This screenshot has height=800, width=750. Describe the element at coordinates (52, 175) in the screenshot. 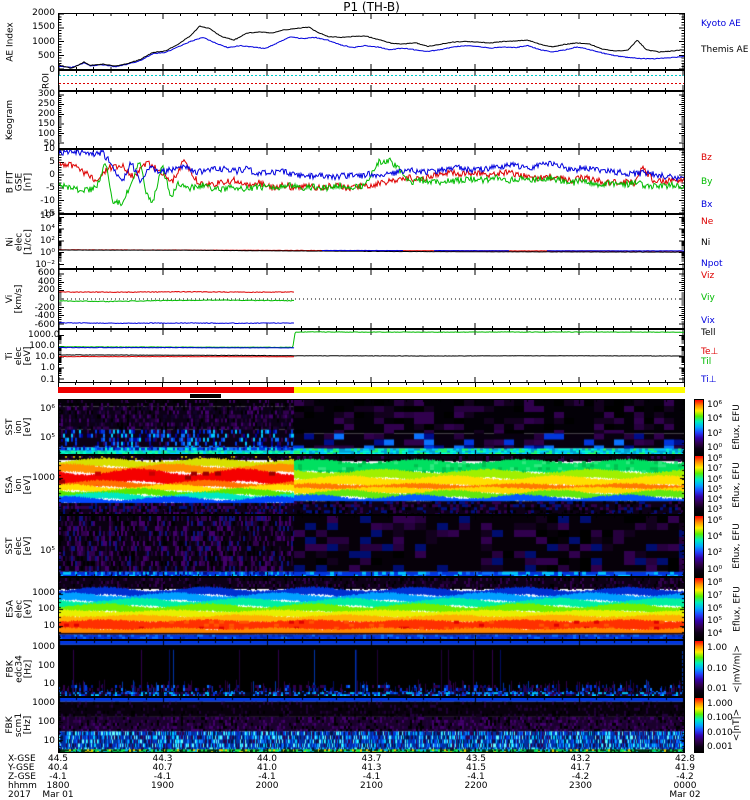

I see `tick-label: 0` at that location.